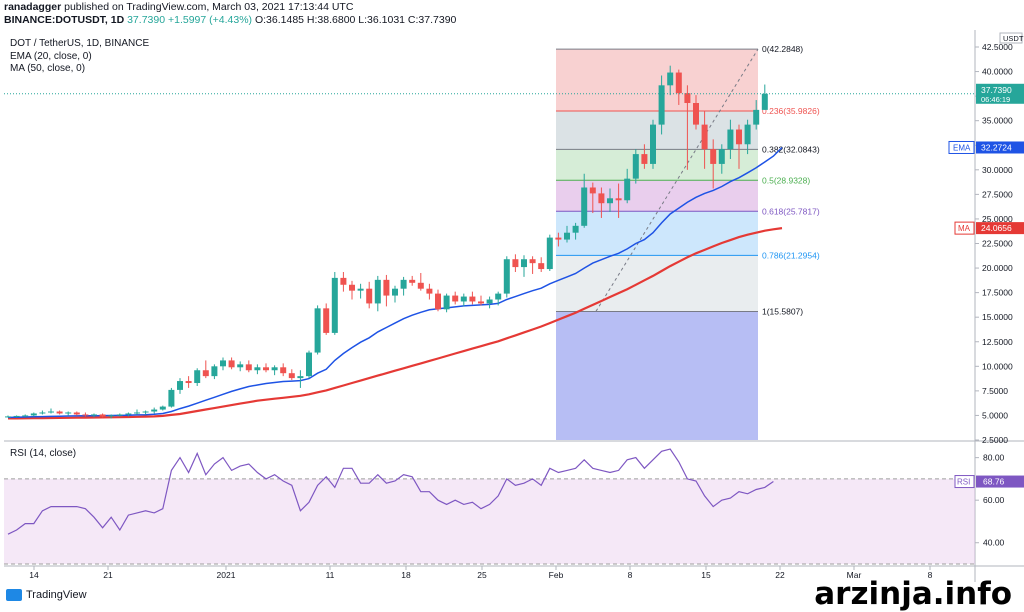 This screenshot has height=612, width=1024. I want to click on price-tick-label: 17.5000, so click(997, 293).